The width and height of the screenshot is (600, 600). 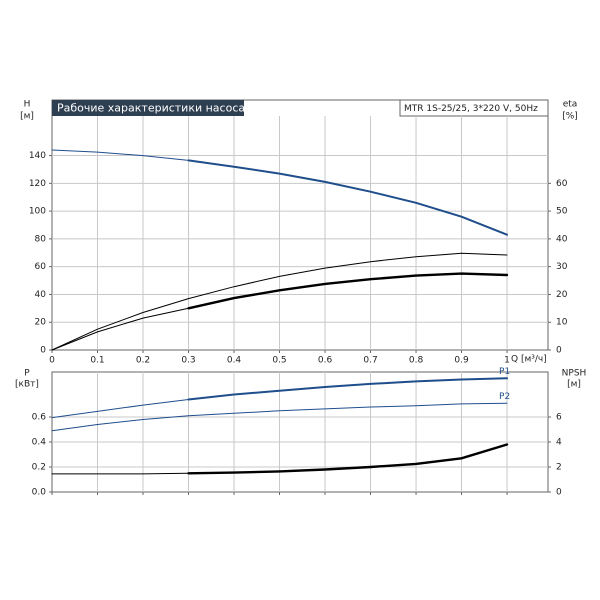 I want to click on y2-tick-label: 20, so click(x=562, y=295).